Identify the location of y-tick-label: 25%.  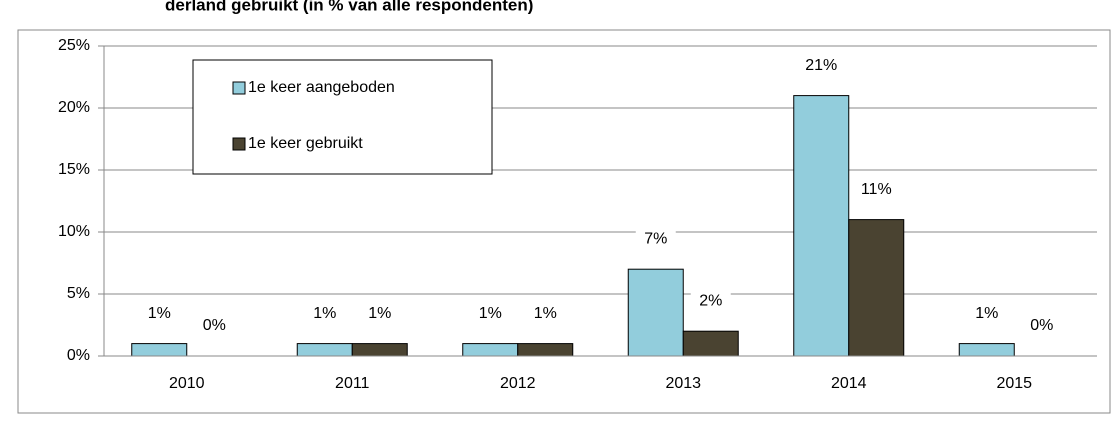
(74, 45).